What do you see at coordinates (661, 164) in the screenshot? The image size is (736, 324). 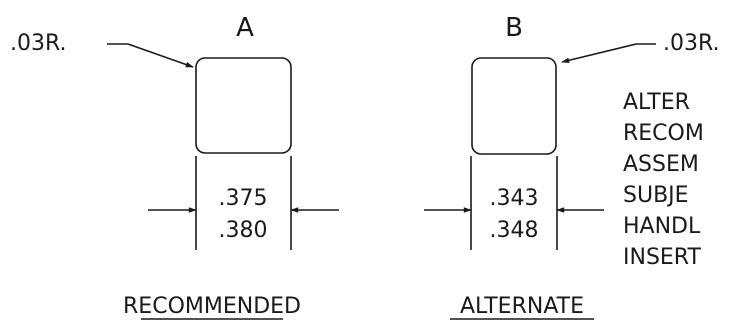 I see `note-line: ASSEM` at bounding box center [661, 164].